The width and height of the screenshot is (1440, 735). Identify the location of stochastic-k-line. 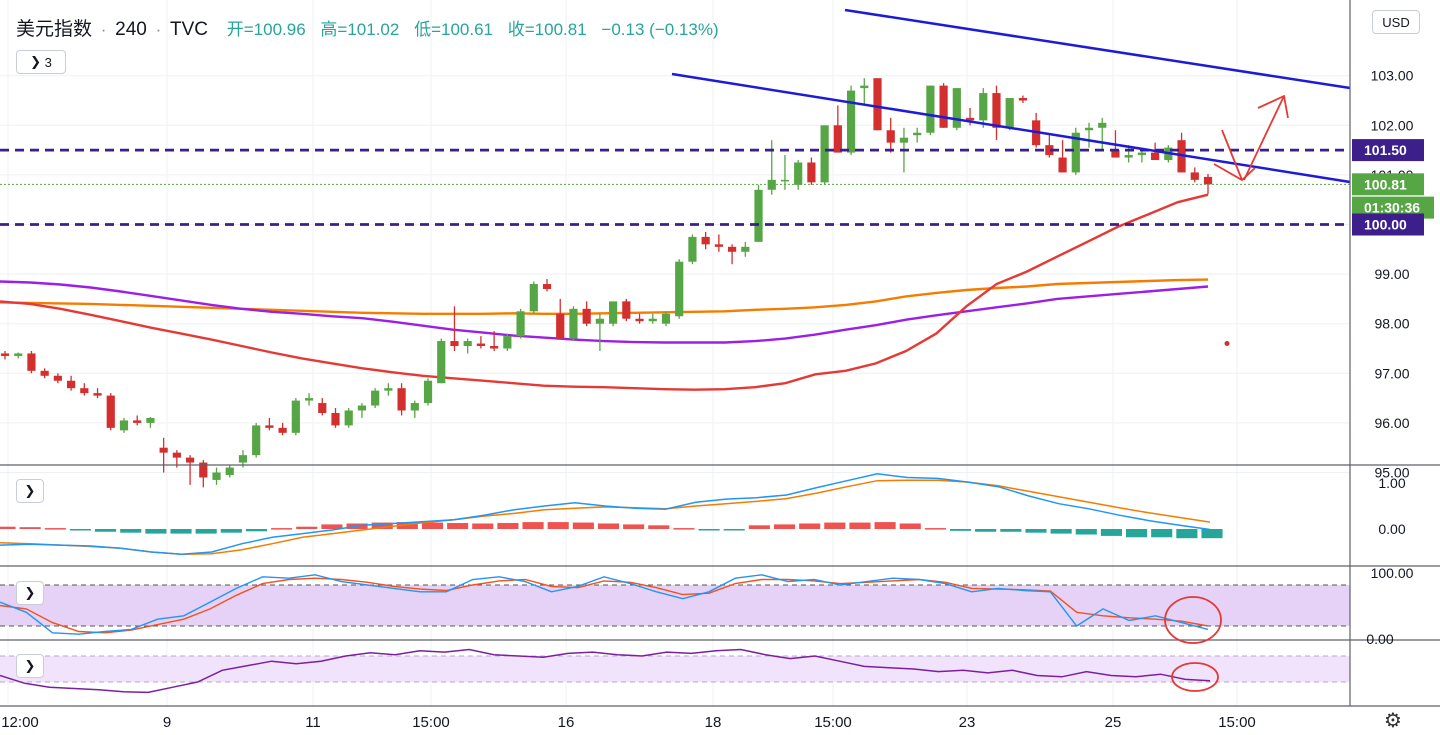
(604, 604).